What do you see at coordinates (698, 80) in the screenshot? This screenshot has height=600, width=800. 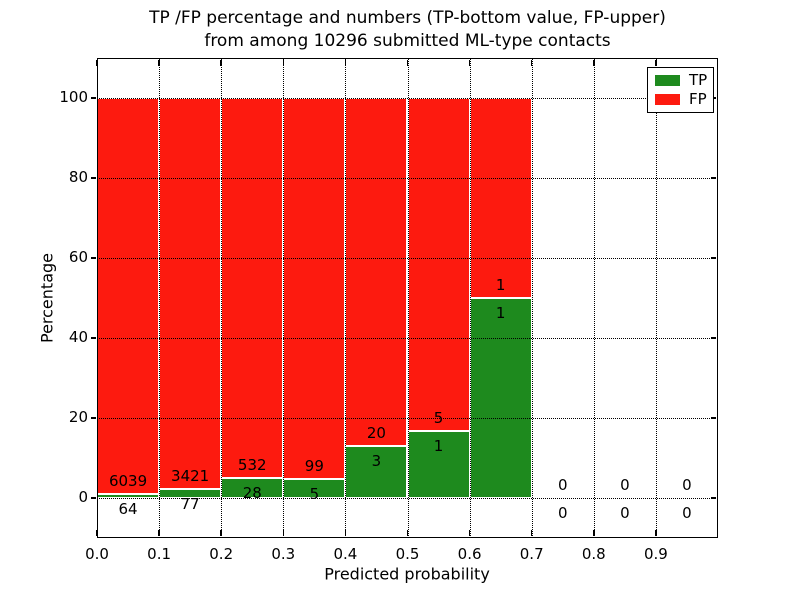 I see `legend-label-tp: TP` at bounding box center [698, 80].